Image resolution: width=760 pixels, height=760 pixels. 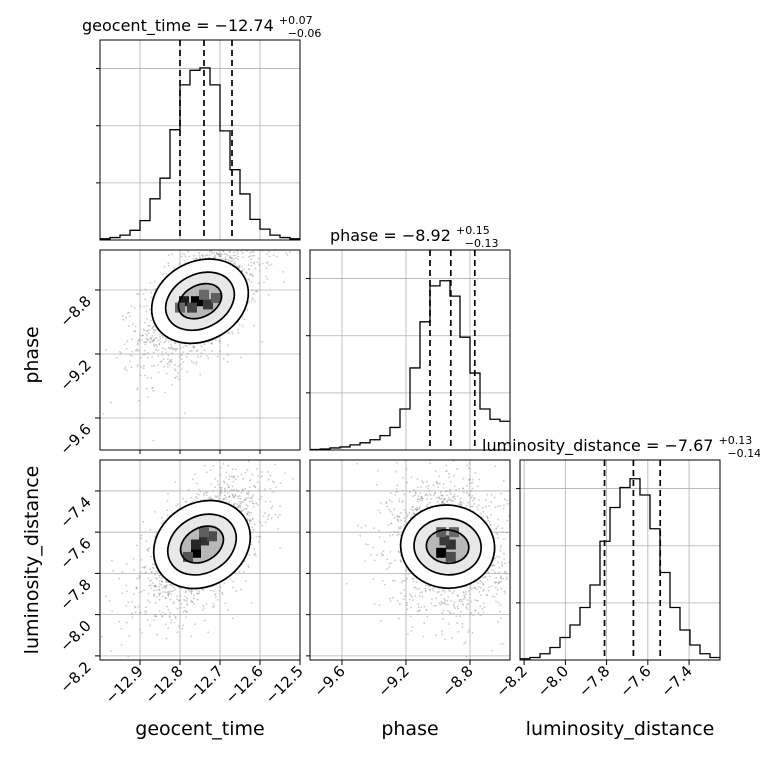 What do you see at coordinates (188, 556) in the screenshot?
I see `density-cell` at bounding box center [188, 556].